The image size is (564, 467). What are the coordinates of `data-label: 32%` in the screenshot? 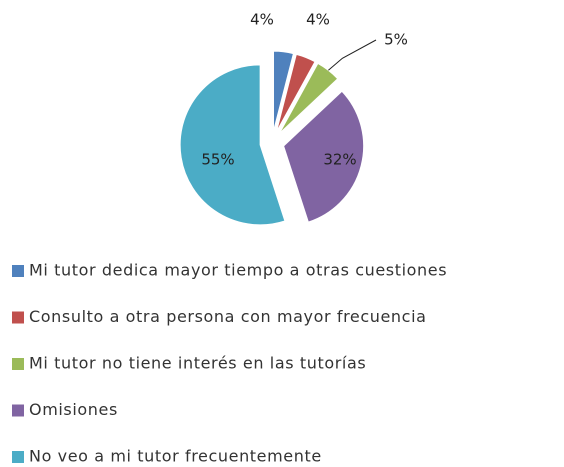 It's located at (339, 160).